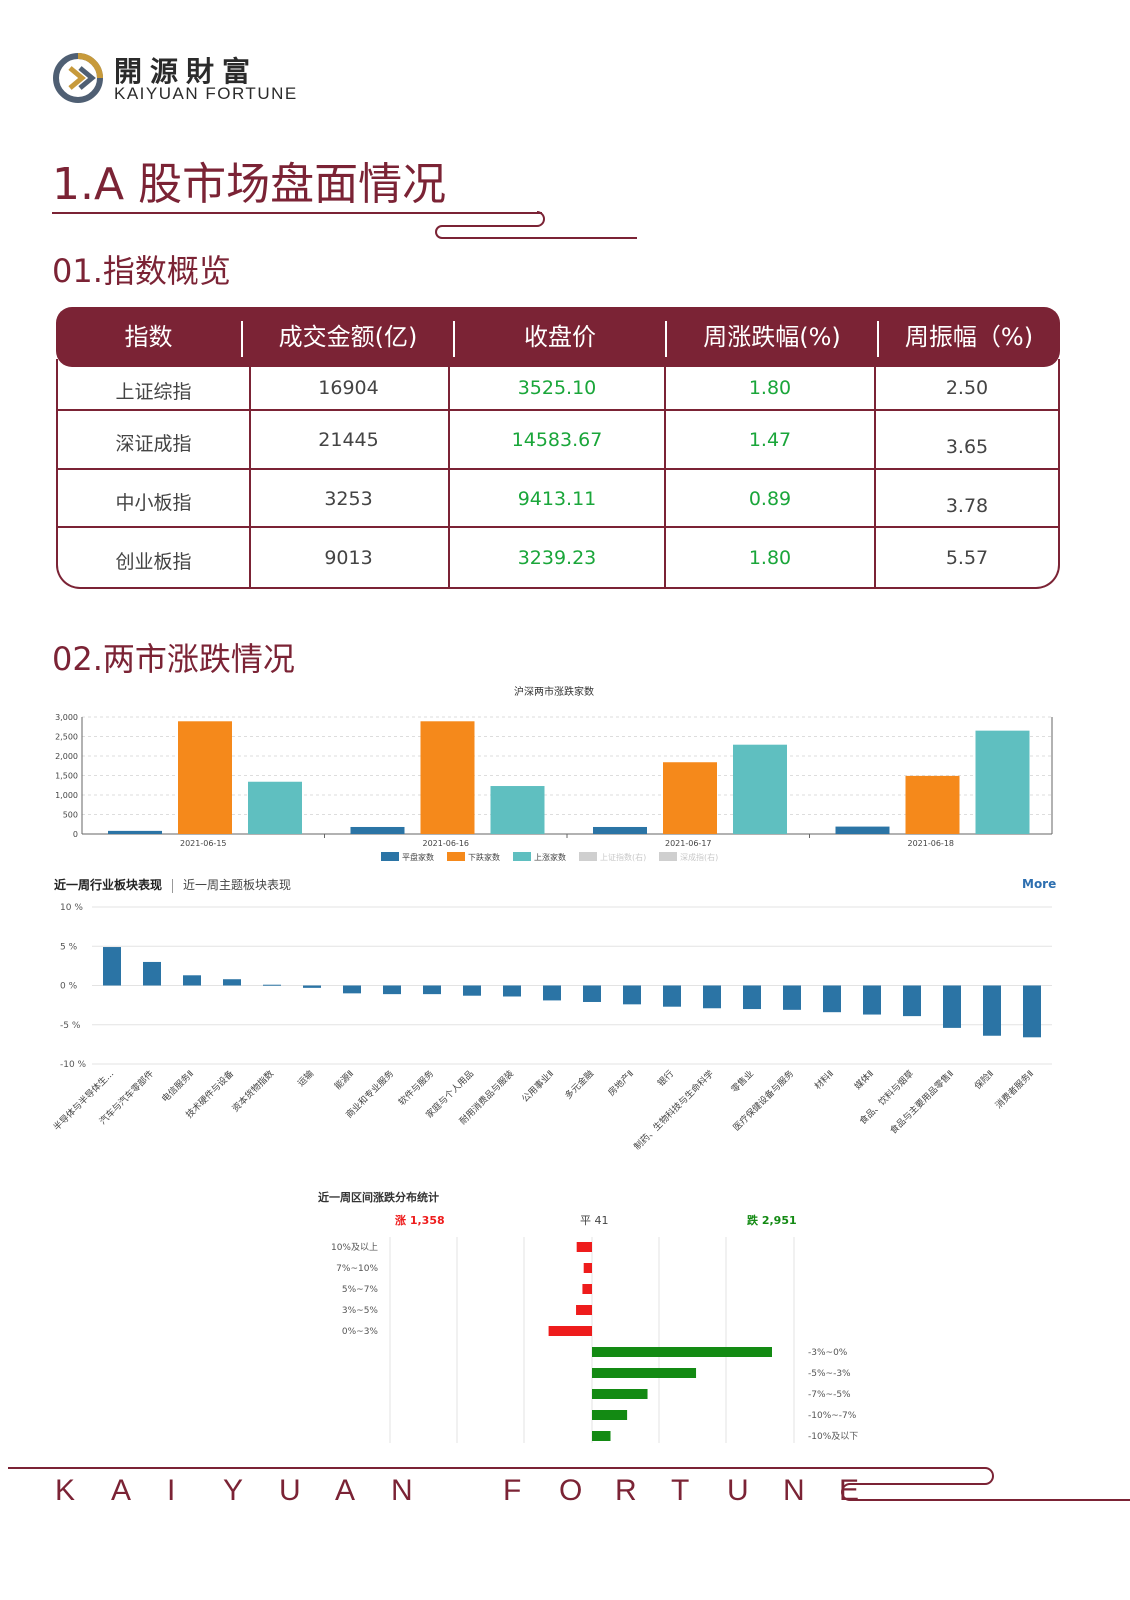 The width and height of the screenshot is (1130, 1600). Describe the element at coordinates (354, 1247) in the screenshot. I see `bin-label: 10%及以上` at that location.